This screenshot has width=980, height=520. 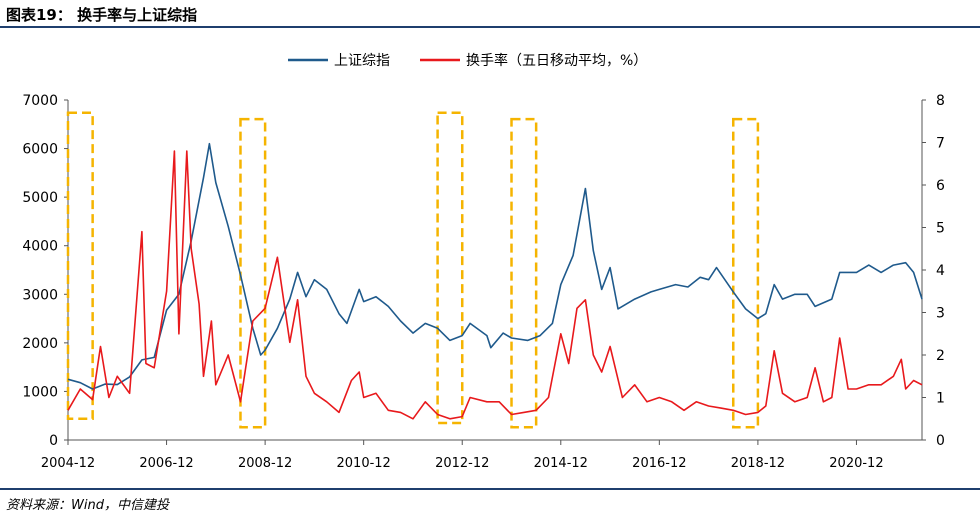 What do you see at coordinates (53, 441) in the screenshot?
I see `left-tick-label: 0` at bounding box center [53, 441].